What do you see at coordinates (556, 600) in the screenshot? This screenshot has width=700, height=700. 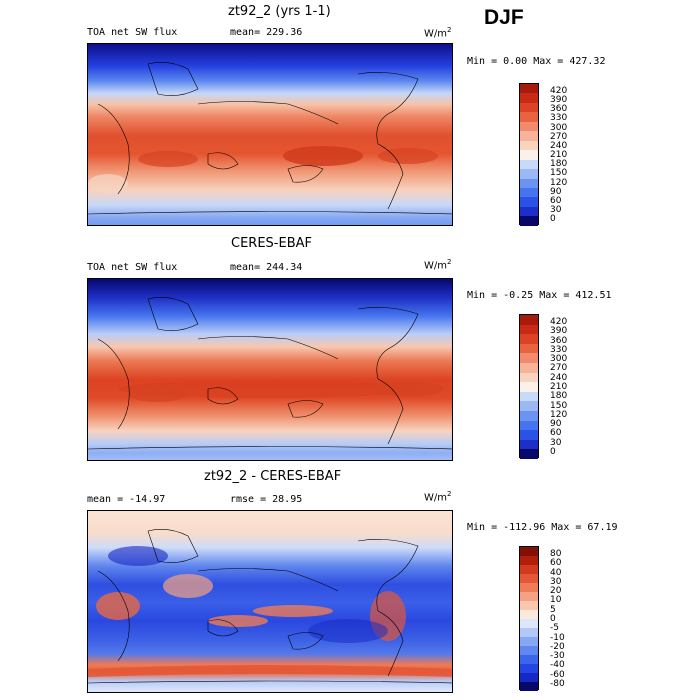 I see `colorbar-tick-label: 10` at bounding box center [556, 600].